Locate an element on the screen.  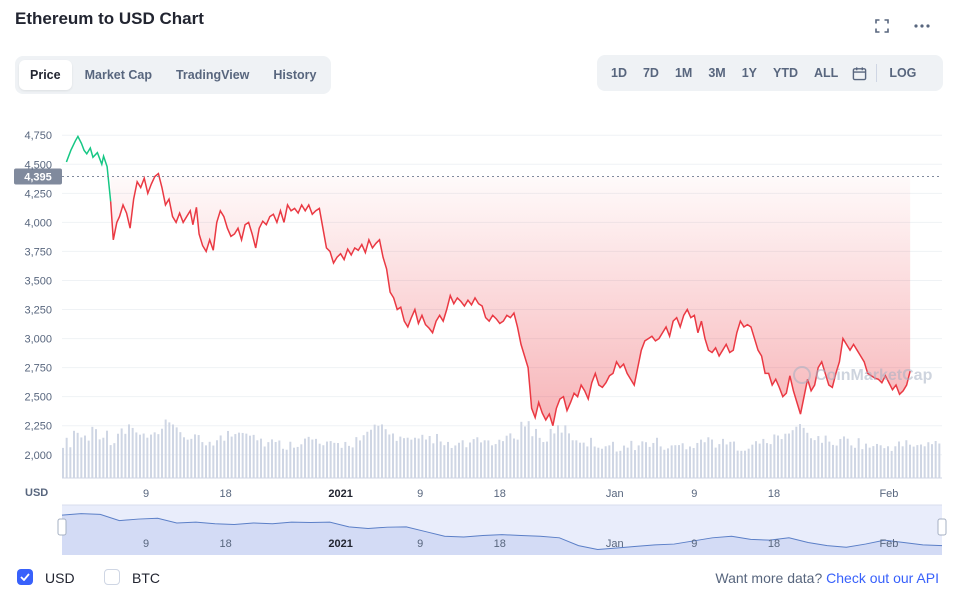
y-tick-label: 3,250 is located at coordinates (38, 311).